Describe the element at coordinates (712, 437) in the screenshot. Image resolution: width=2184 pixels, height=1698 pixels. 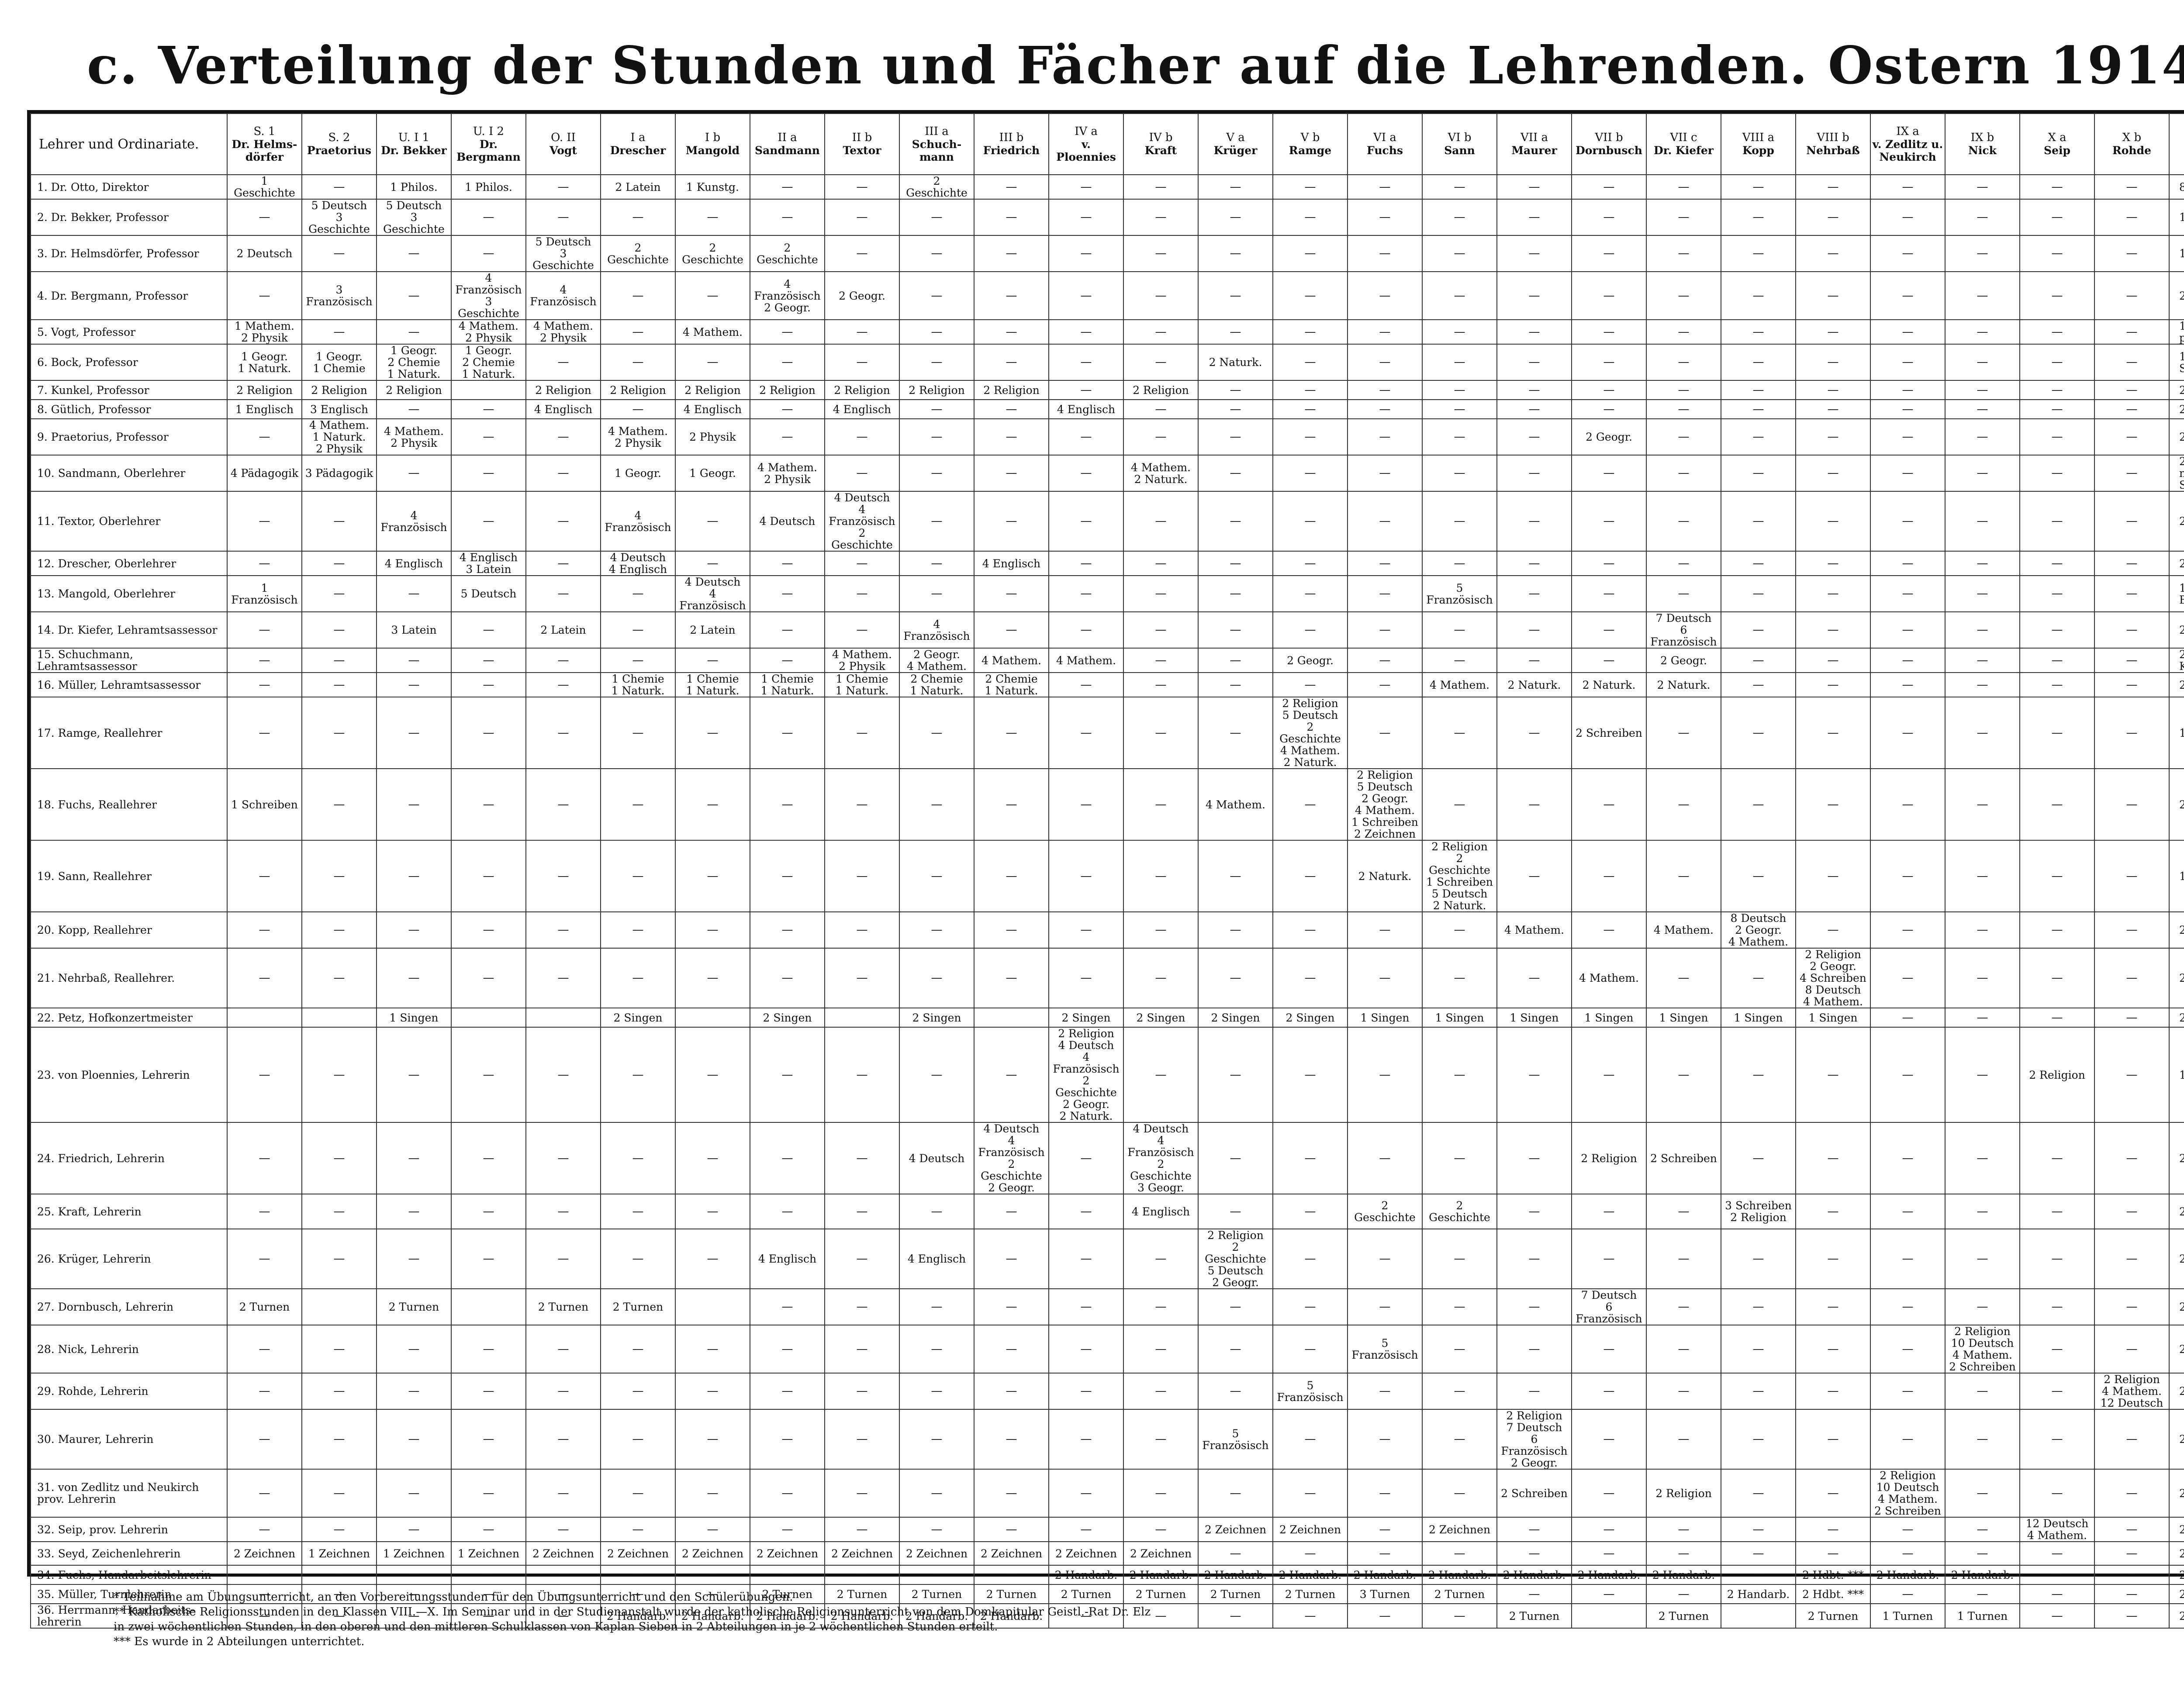
I see `hours-cell: 2 Physik` at that location.